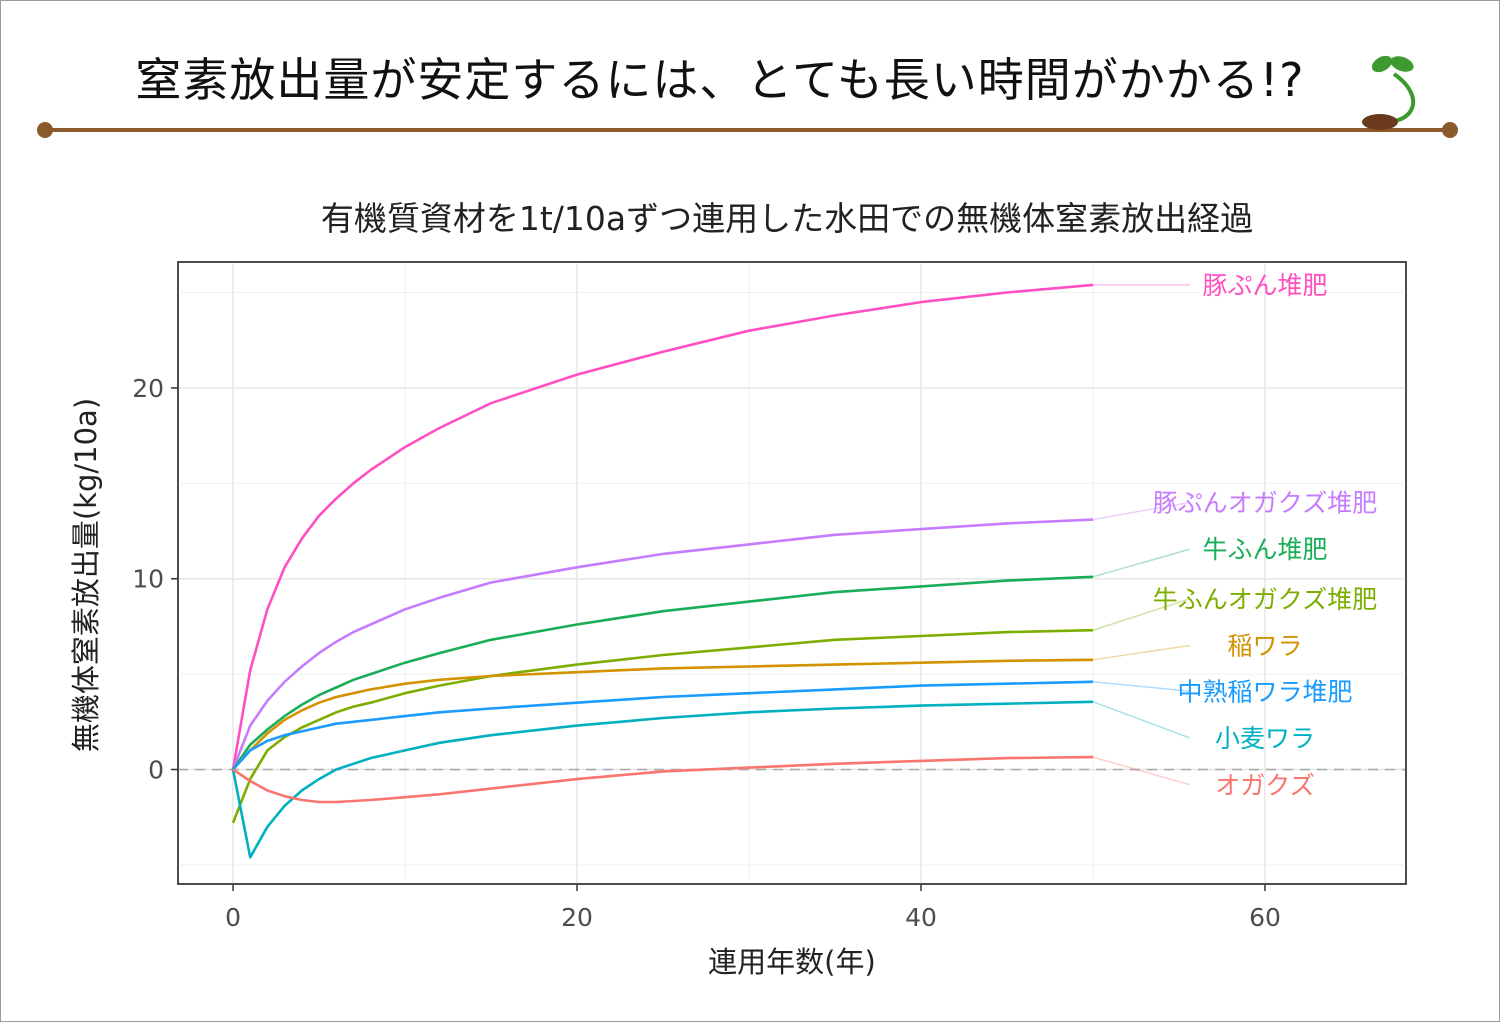  I want to click on x-tick-label: 40, so click(921, 917).